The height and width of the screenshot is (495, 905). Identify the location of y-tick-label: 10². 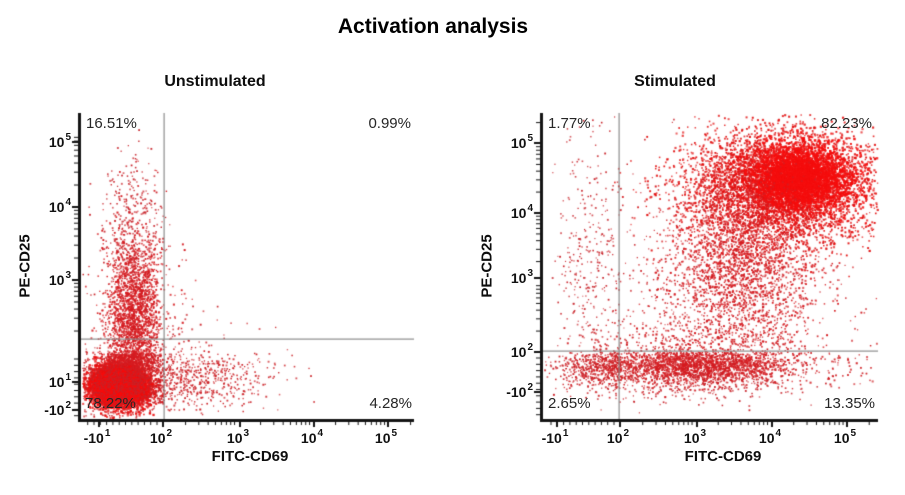
(521, 351).